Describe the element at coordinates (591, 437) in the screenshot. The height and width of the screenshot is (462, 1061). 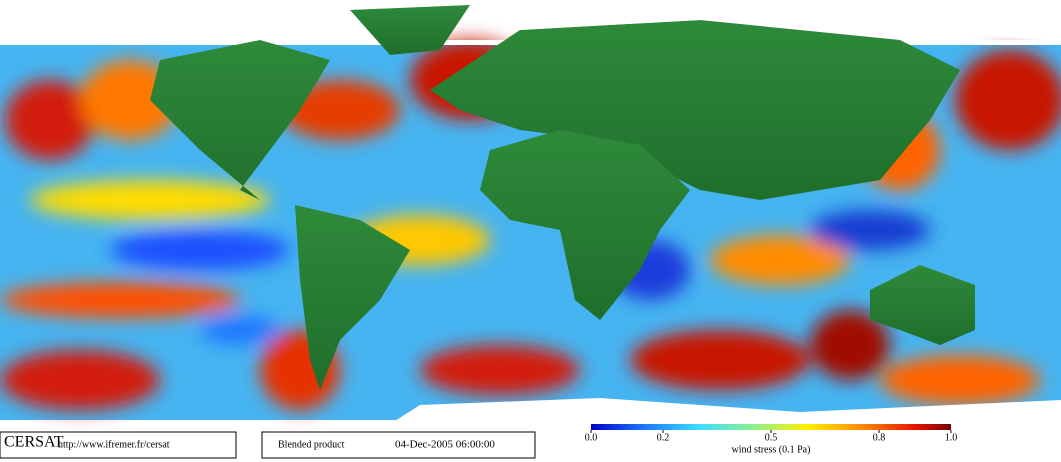
I see `colorbar-tick-label: 0.0` at that location.